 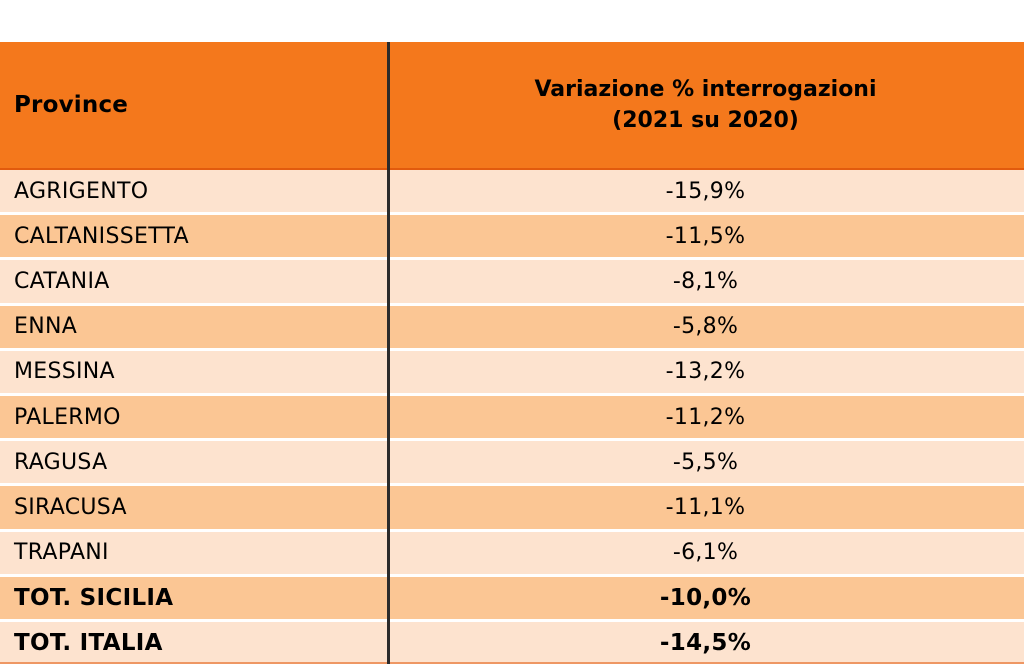 What do you see at coordinates (705, 120) in the screenshot?
I see `header-label-variation-line2: (2021 su 2020)` at bounding box center [705, 120].